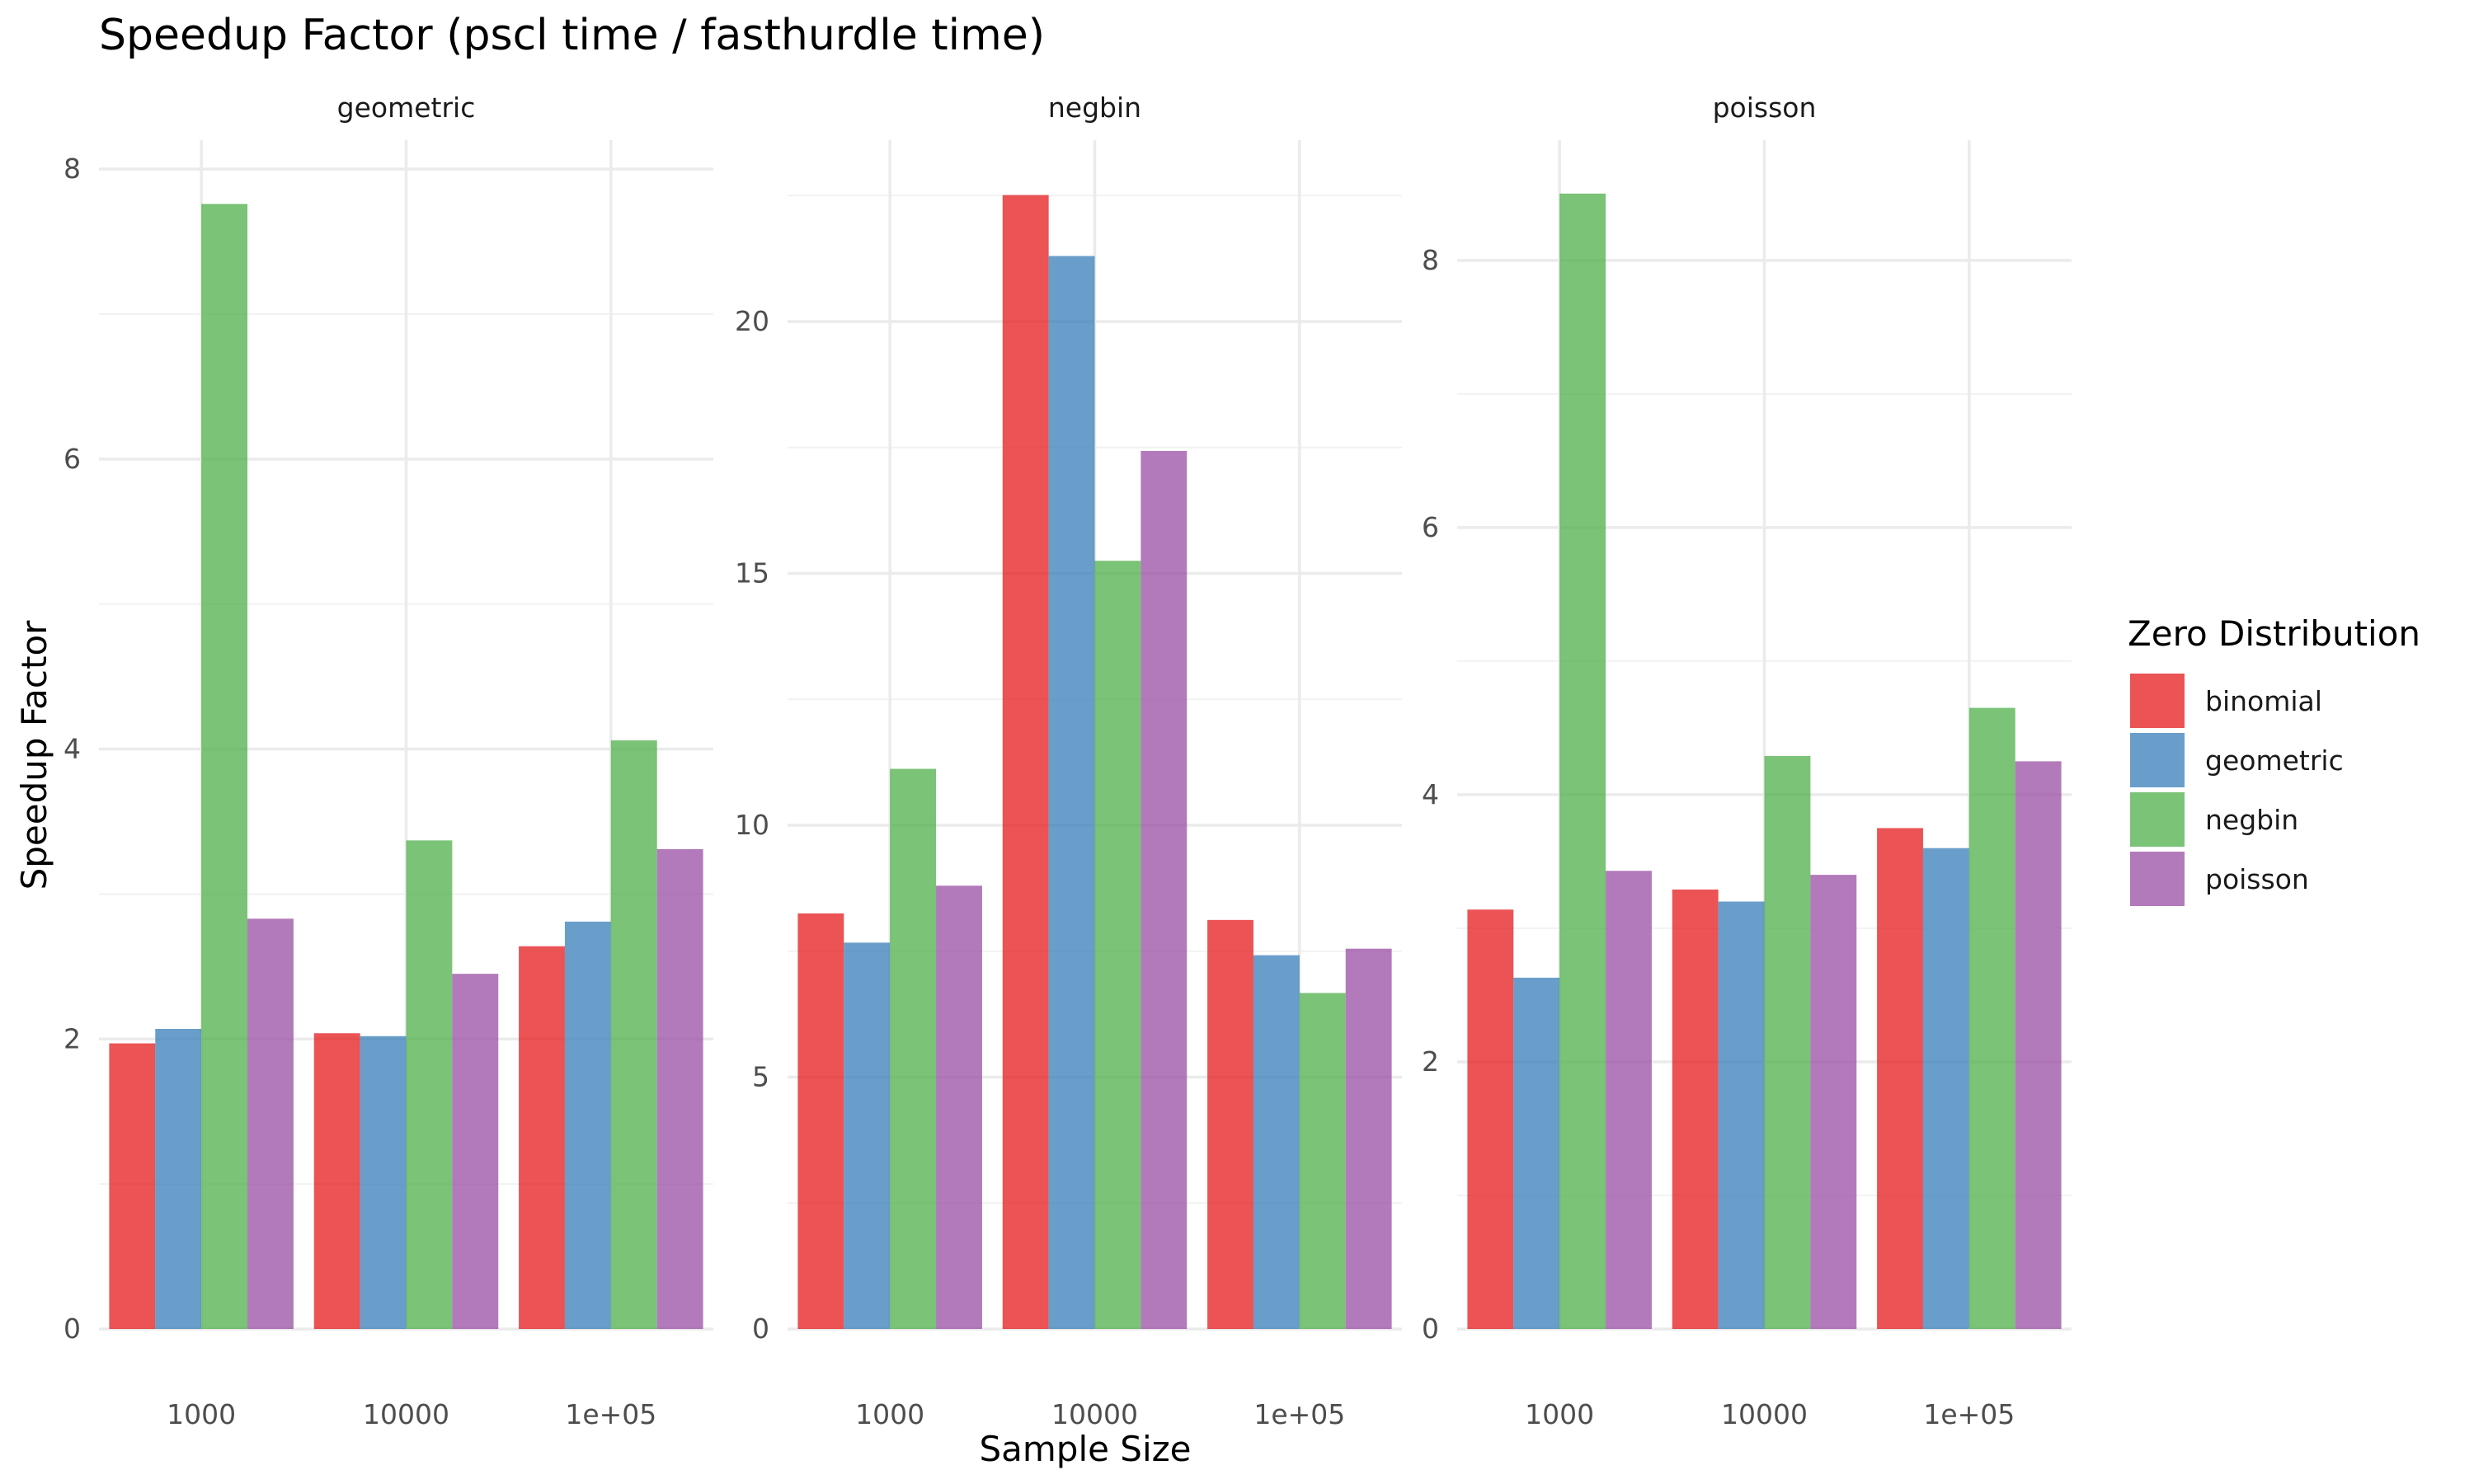  Describe the element at coordinates (1368, 1138) in the screenshot. I see `bar-negbin-poisson-1e+05` at that location.